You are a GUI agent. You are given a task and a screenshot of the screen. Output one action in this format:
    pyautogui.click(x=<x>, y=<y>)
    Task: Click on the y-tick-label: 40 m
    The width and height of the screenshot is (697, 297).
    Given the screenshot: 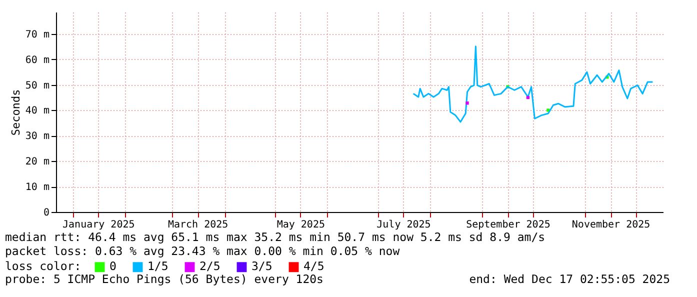 What is the action you would take?
    pyautogui.click(x=37, y=111)
    